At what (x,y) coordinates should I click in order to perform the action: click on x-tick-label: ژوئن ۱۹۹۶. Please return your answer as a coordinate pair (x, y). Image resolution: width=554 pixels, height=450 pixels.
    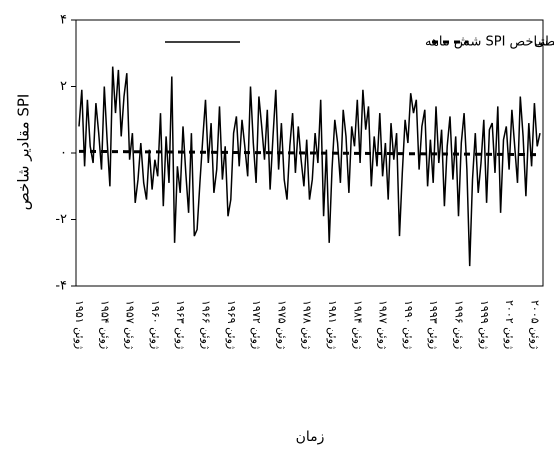
    Looking at the image, I should click on (458, 324).